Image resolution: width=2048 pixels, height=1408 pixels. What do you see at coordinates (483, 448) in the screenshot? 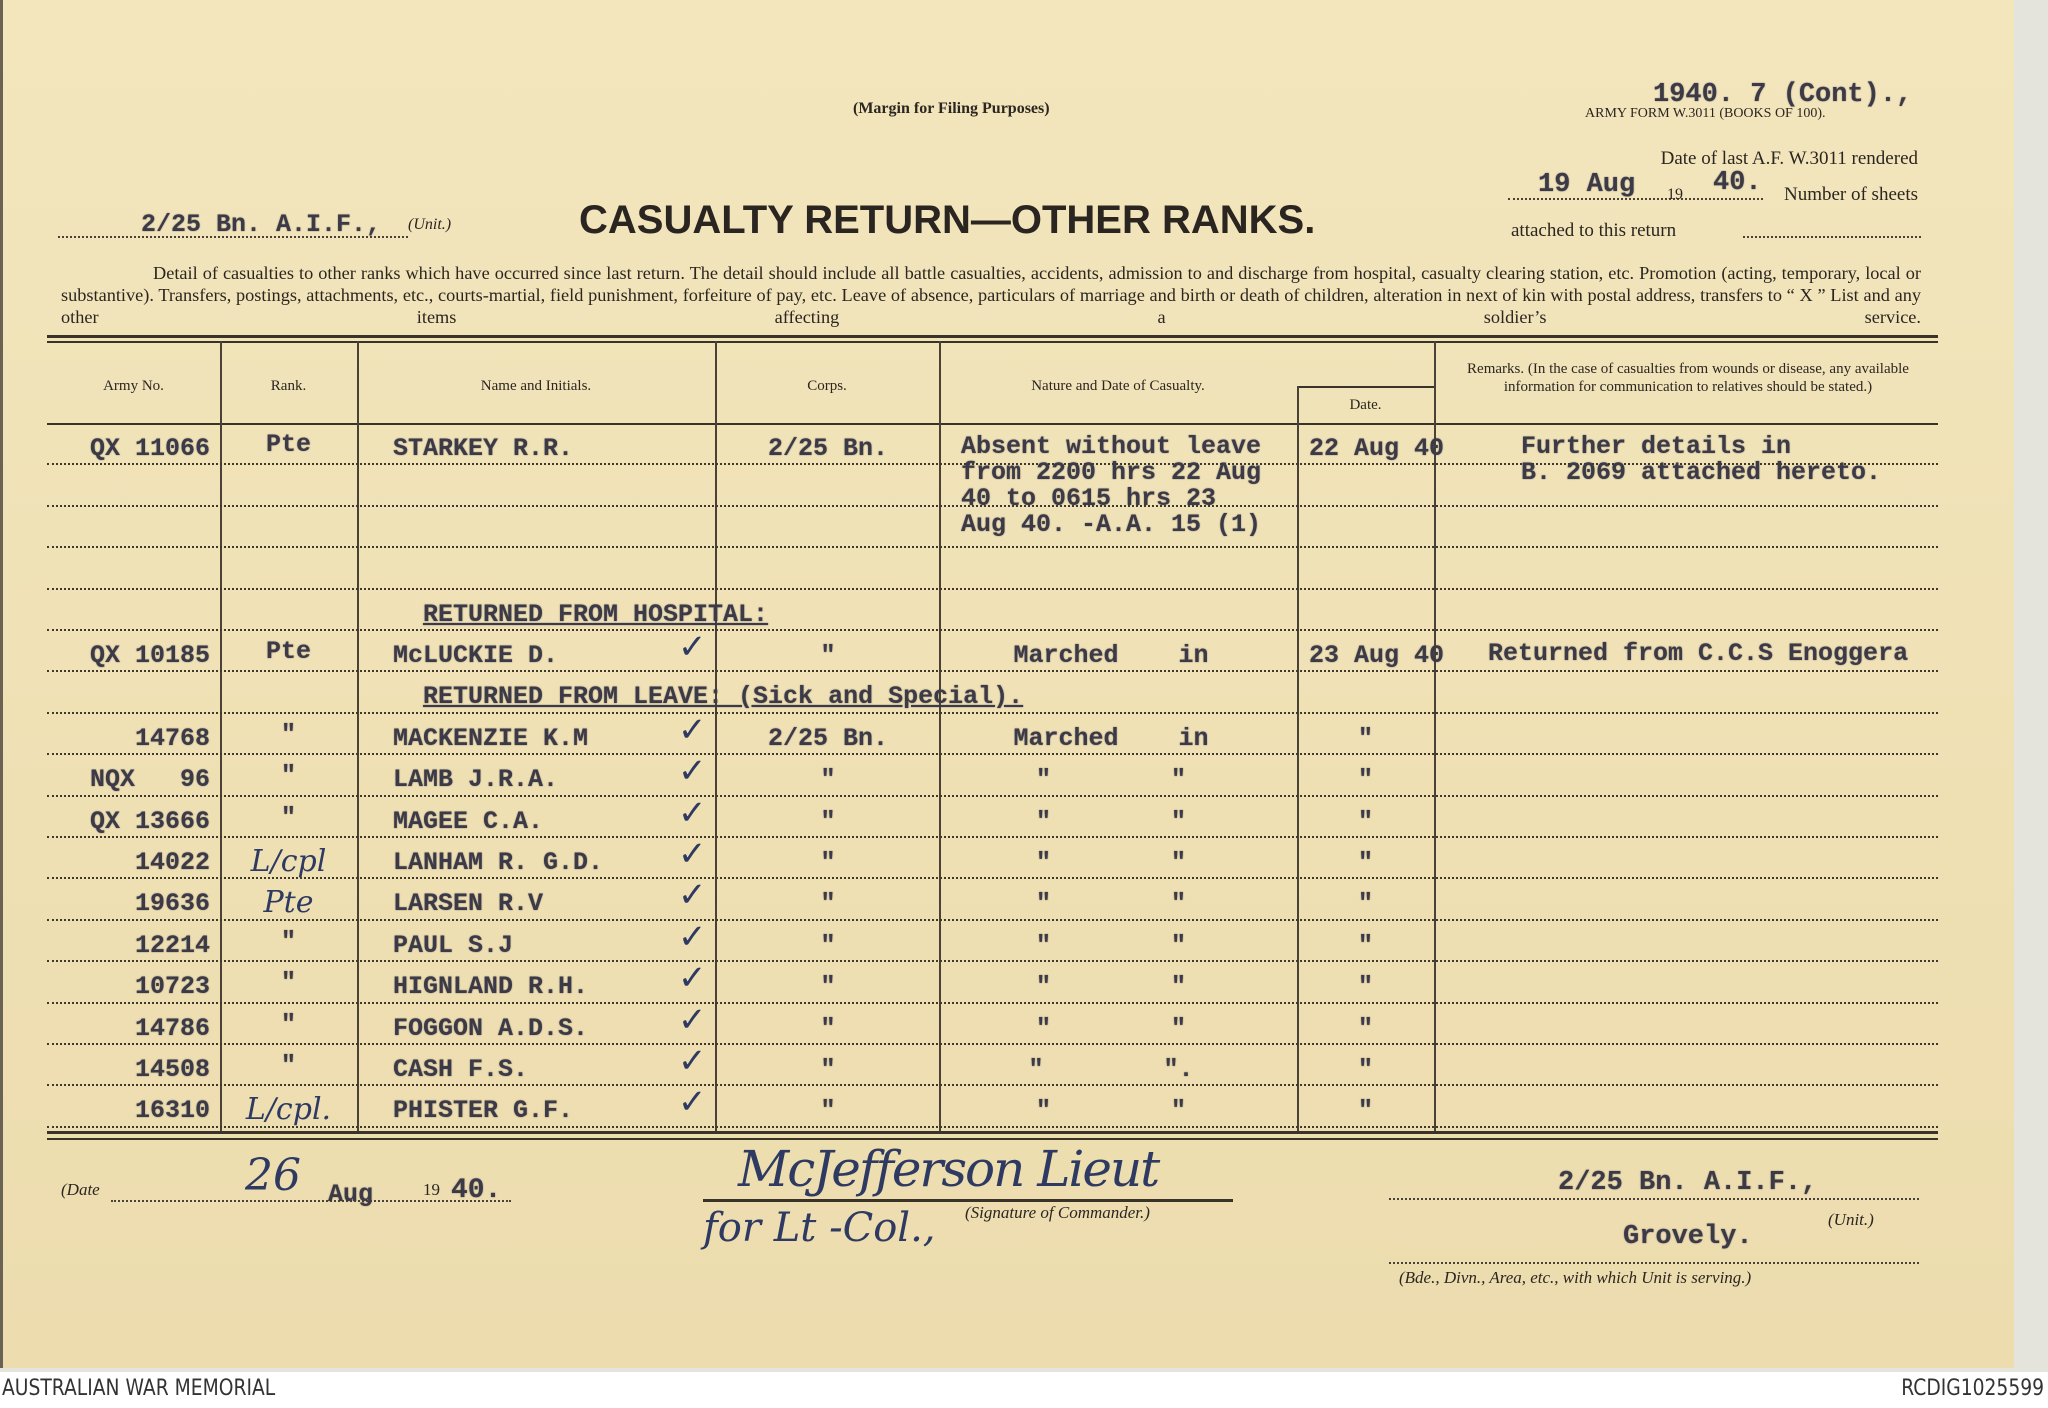
I see `name-initials: STARKEY R.R.` at bounding box center [483, 448].